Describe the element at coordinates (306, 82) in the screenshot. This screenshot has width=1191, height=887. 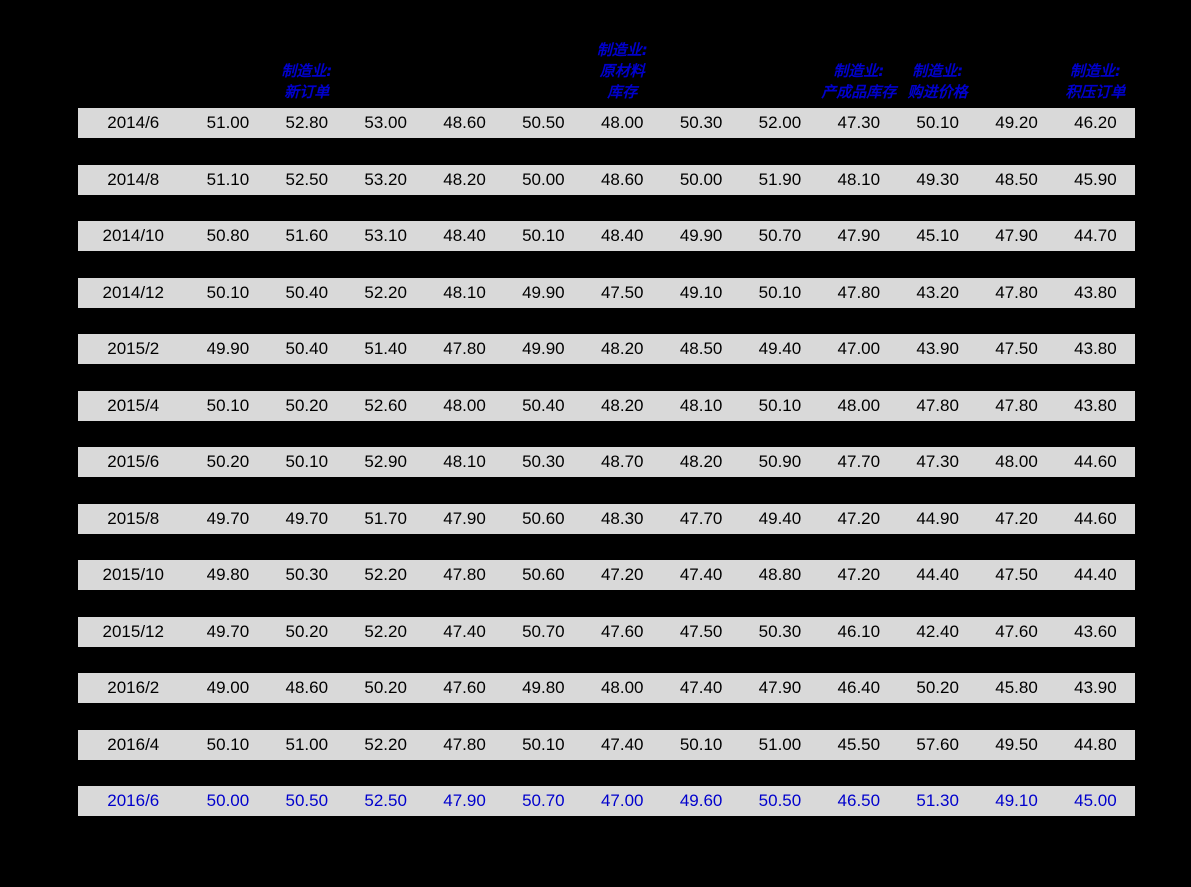
I see `column-header: 制造业: 新订单` at that location.